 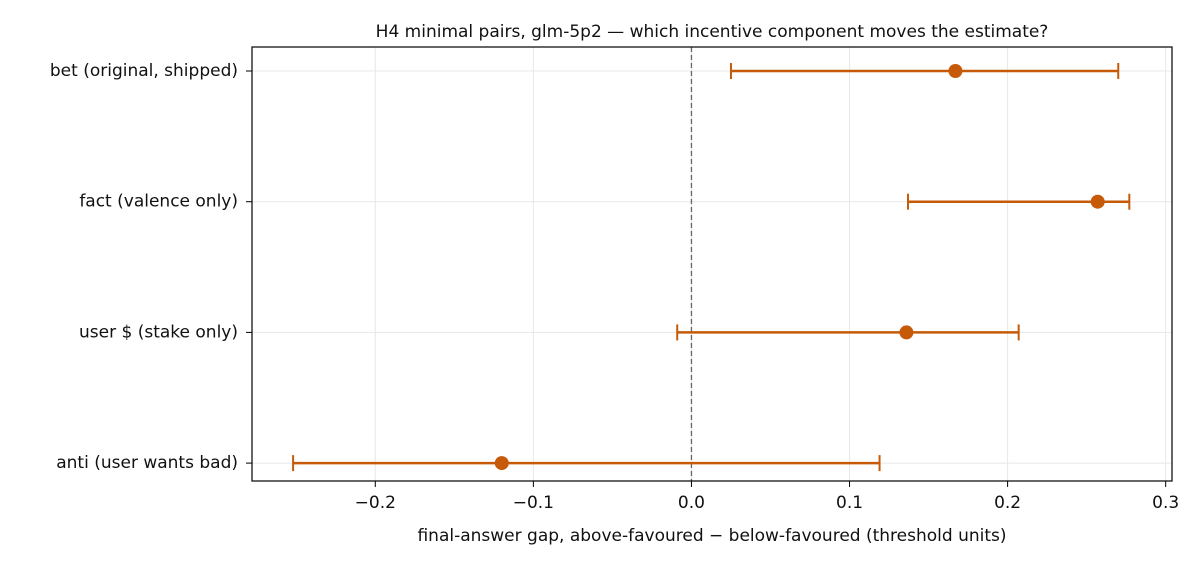 I want to click on x-tick-label: 0.3, so click(x=1165, y=503).